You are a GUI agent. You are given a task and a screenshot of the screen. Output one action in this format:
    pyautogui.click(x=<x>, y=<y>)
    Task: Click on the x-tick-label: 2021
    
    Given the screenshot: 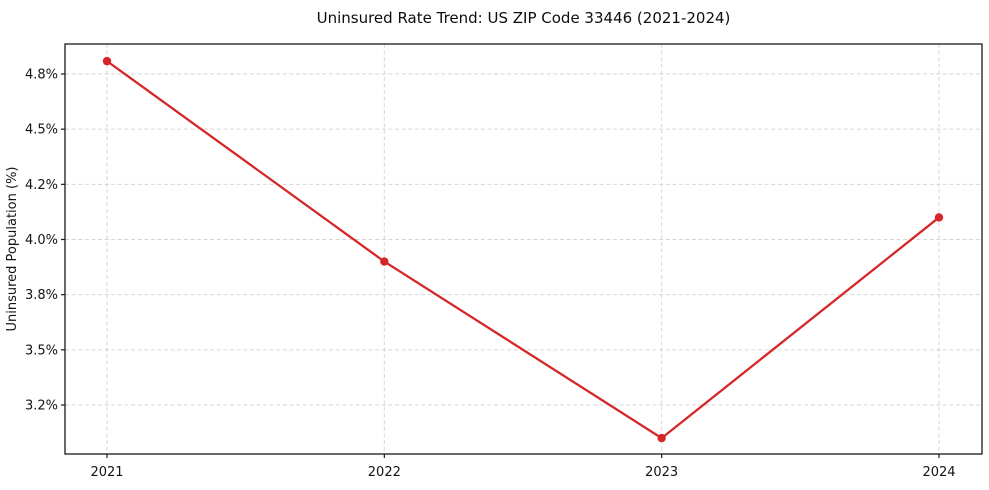 What is the action you would take?
    pyautogui.click(x=106, y=472)
    